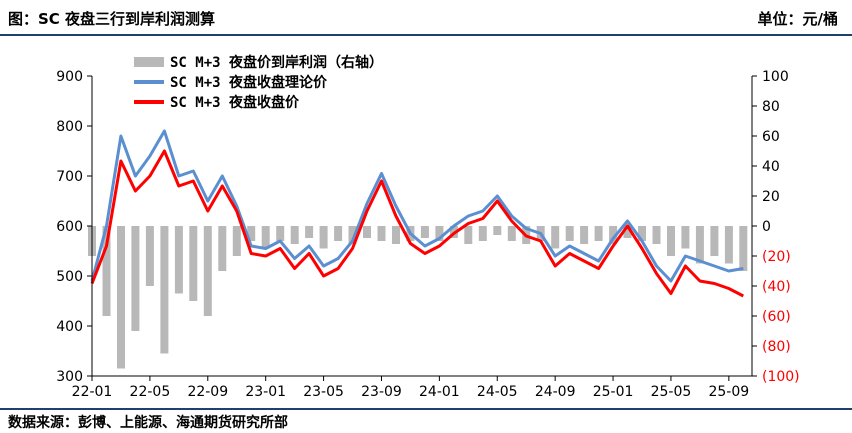 The image size is (852, 433). I want to click on x-tick-label: 22-09, so click(207, 392).